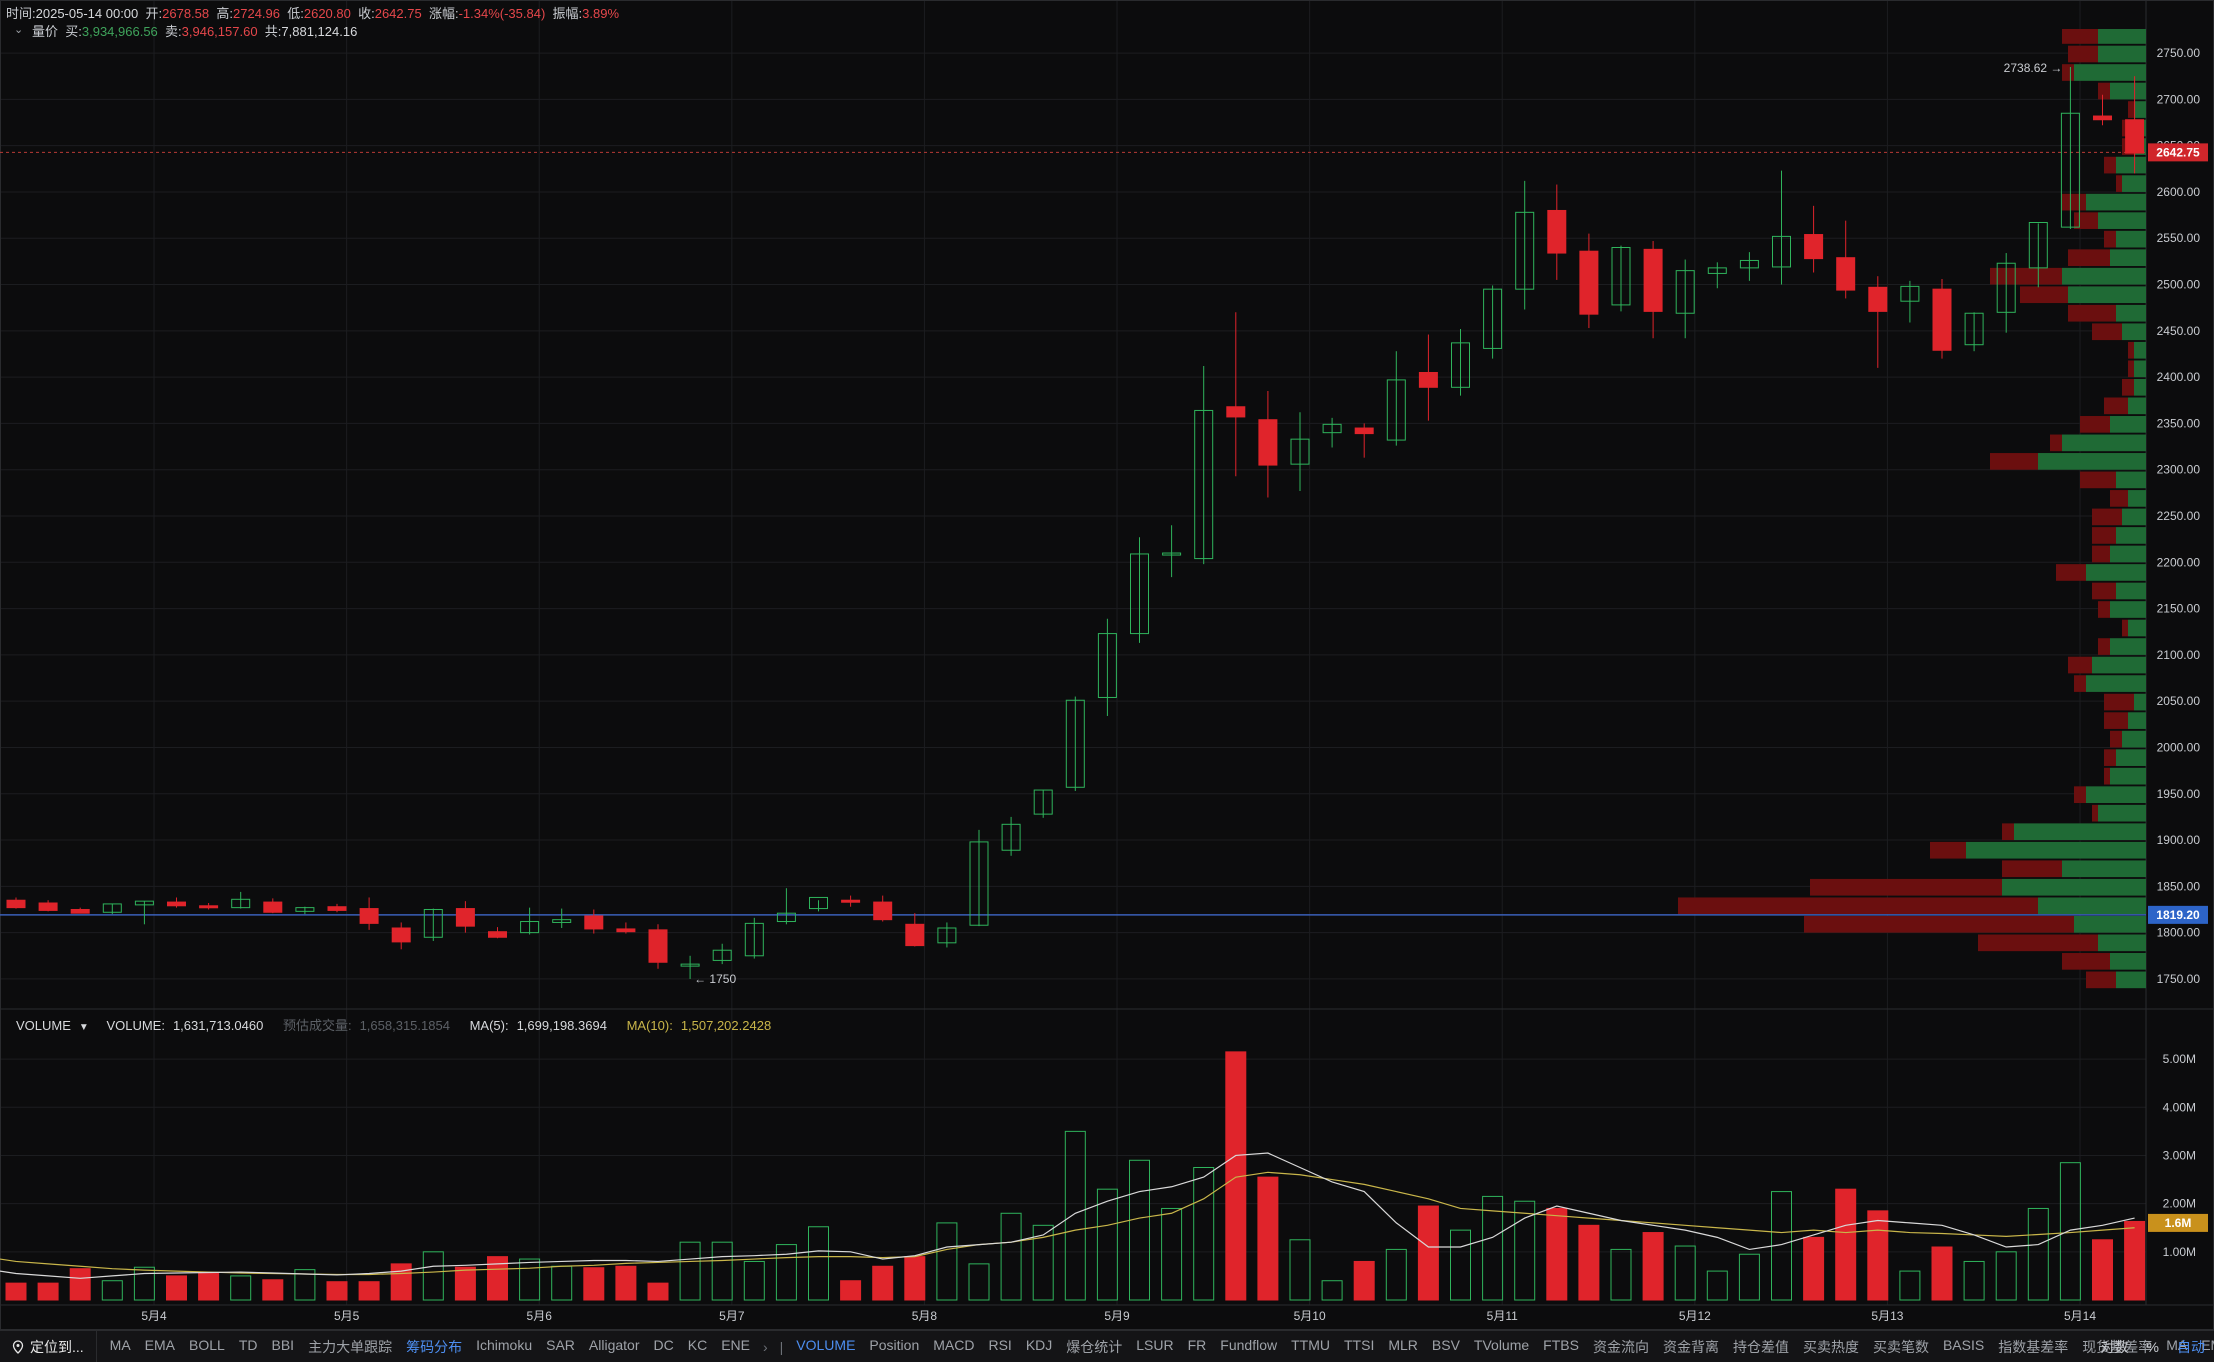 Image resolution: width=2214 pixels, height=1362 pixels. What do you see at coordinates (2207, 1344) in the screenshot?
I see `sub-indicator-24: EMA` at bounding box center [2207, 1344].